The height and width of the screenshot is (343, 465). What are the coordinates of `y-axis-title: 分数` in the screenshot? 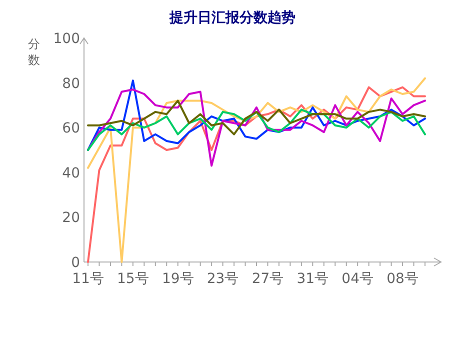 It's located at (34, 52).